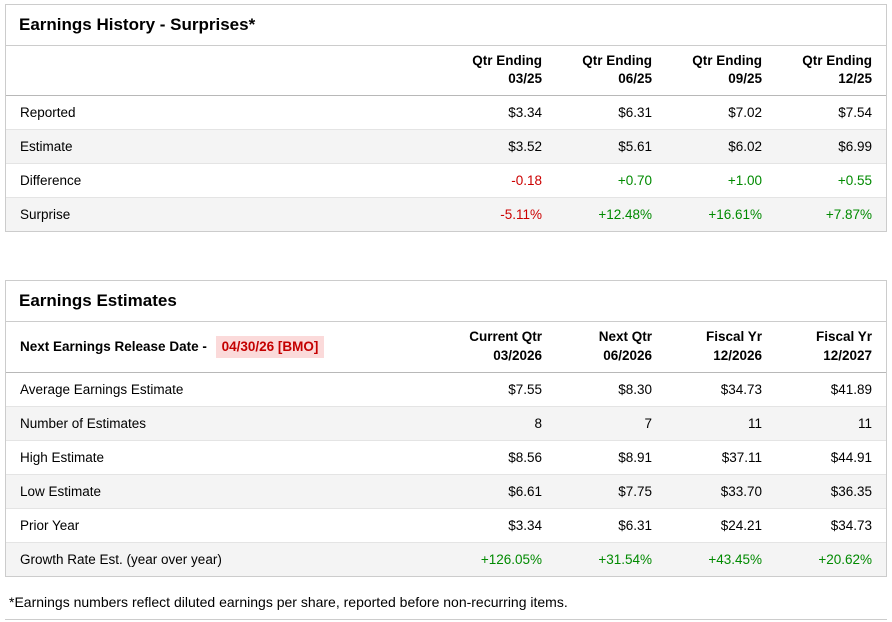 This screenshot has width=892, height=622. Describe the element at coordinates (501, 180) in the screenshot. I see `value-cell: -0.18` at that location.